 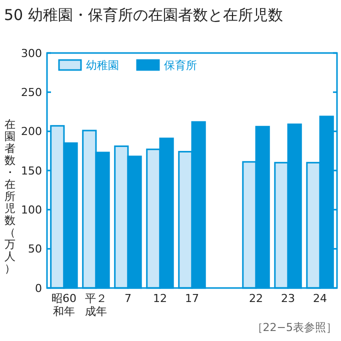 What do you see at coordinates (63, 305) in the screenshot?
I see `x-tick-label: 昭60和年` at bounding box center [63, 305].